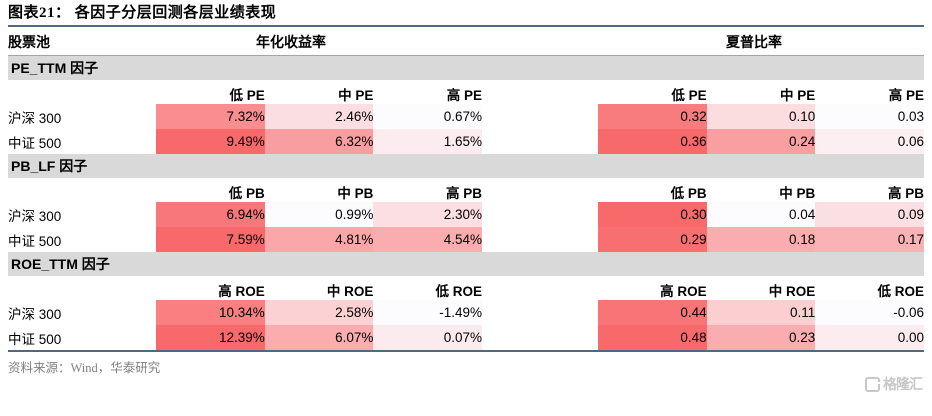 This screenshot has height=416, width=932. I want to click on cell-annual-return: 6.94%, so click(210, 214).